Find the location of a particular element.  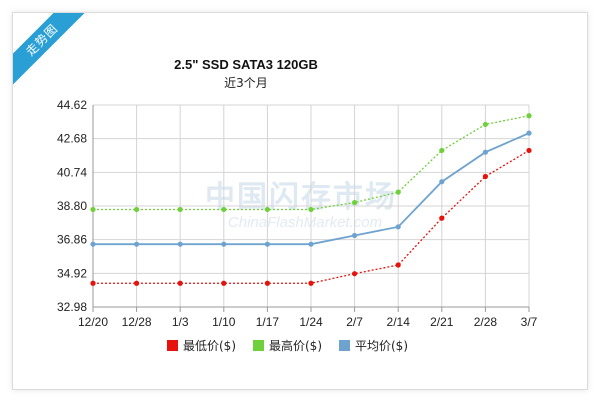

x-tick-label: 2/21 is located at coordinates (442, 322).